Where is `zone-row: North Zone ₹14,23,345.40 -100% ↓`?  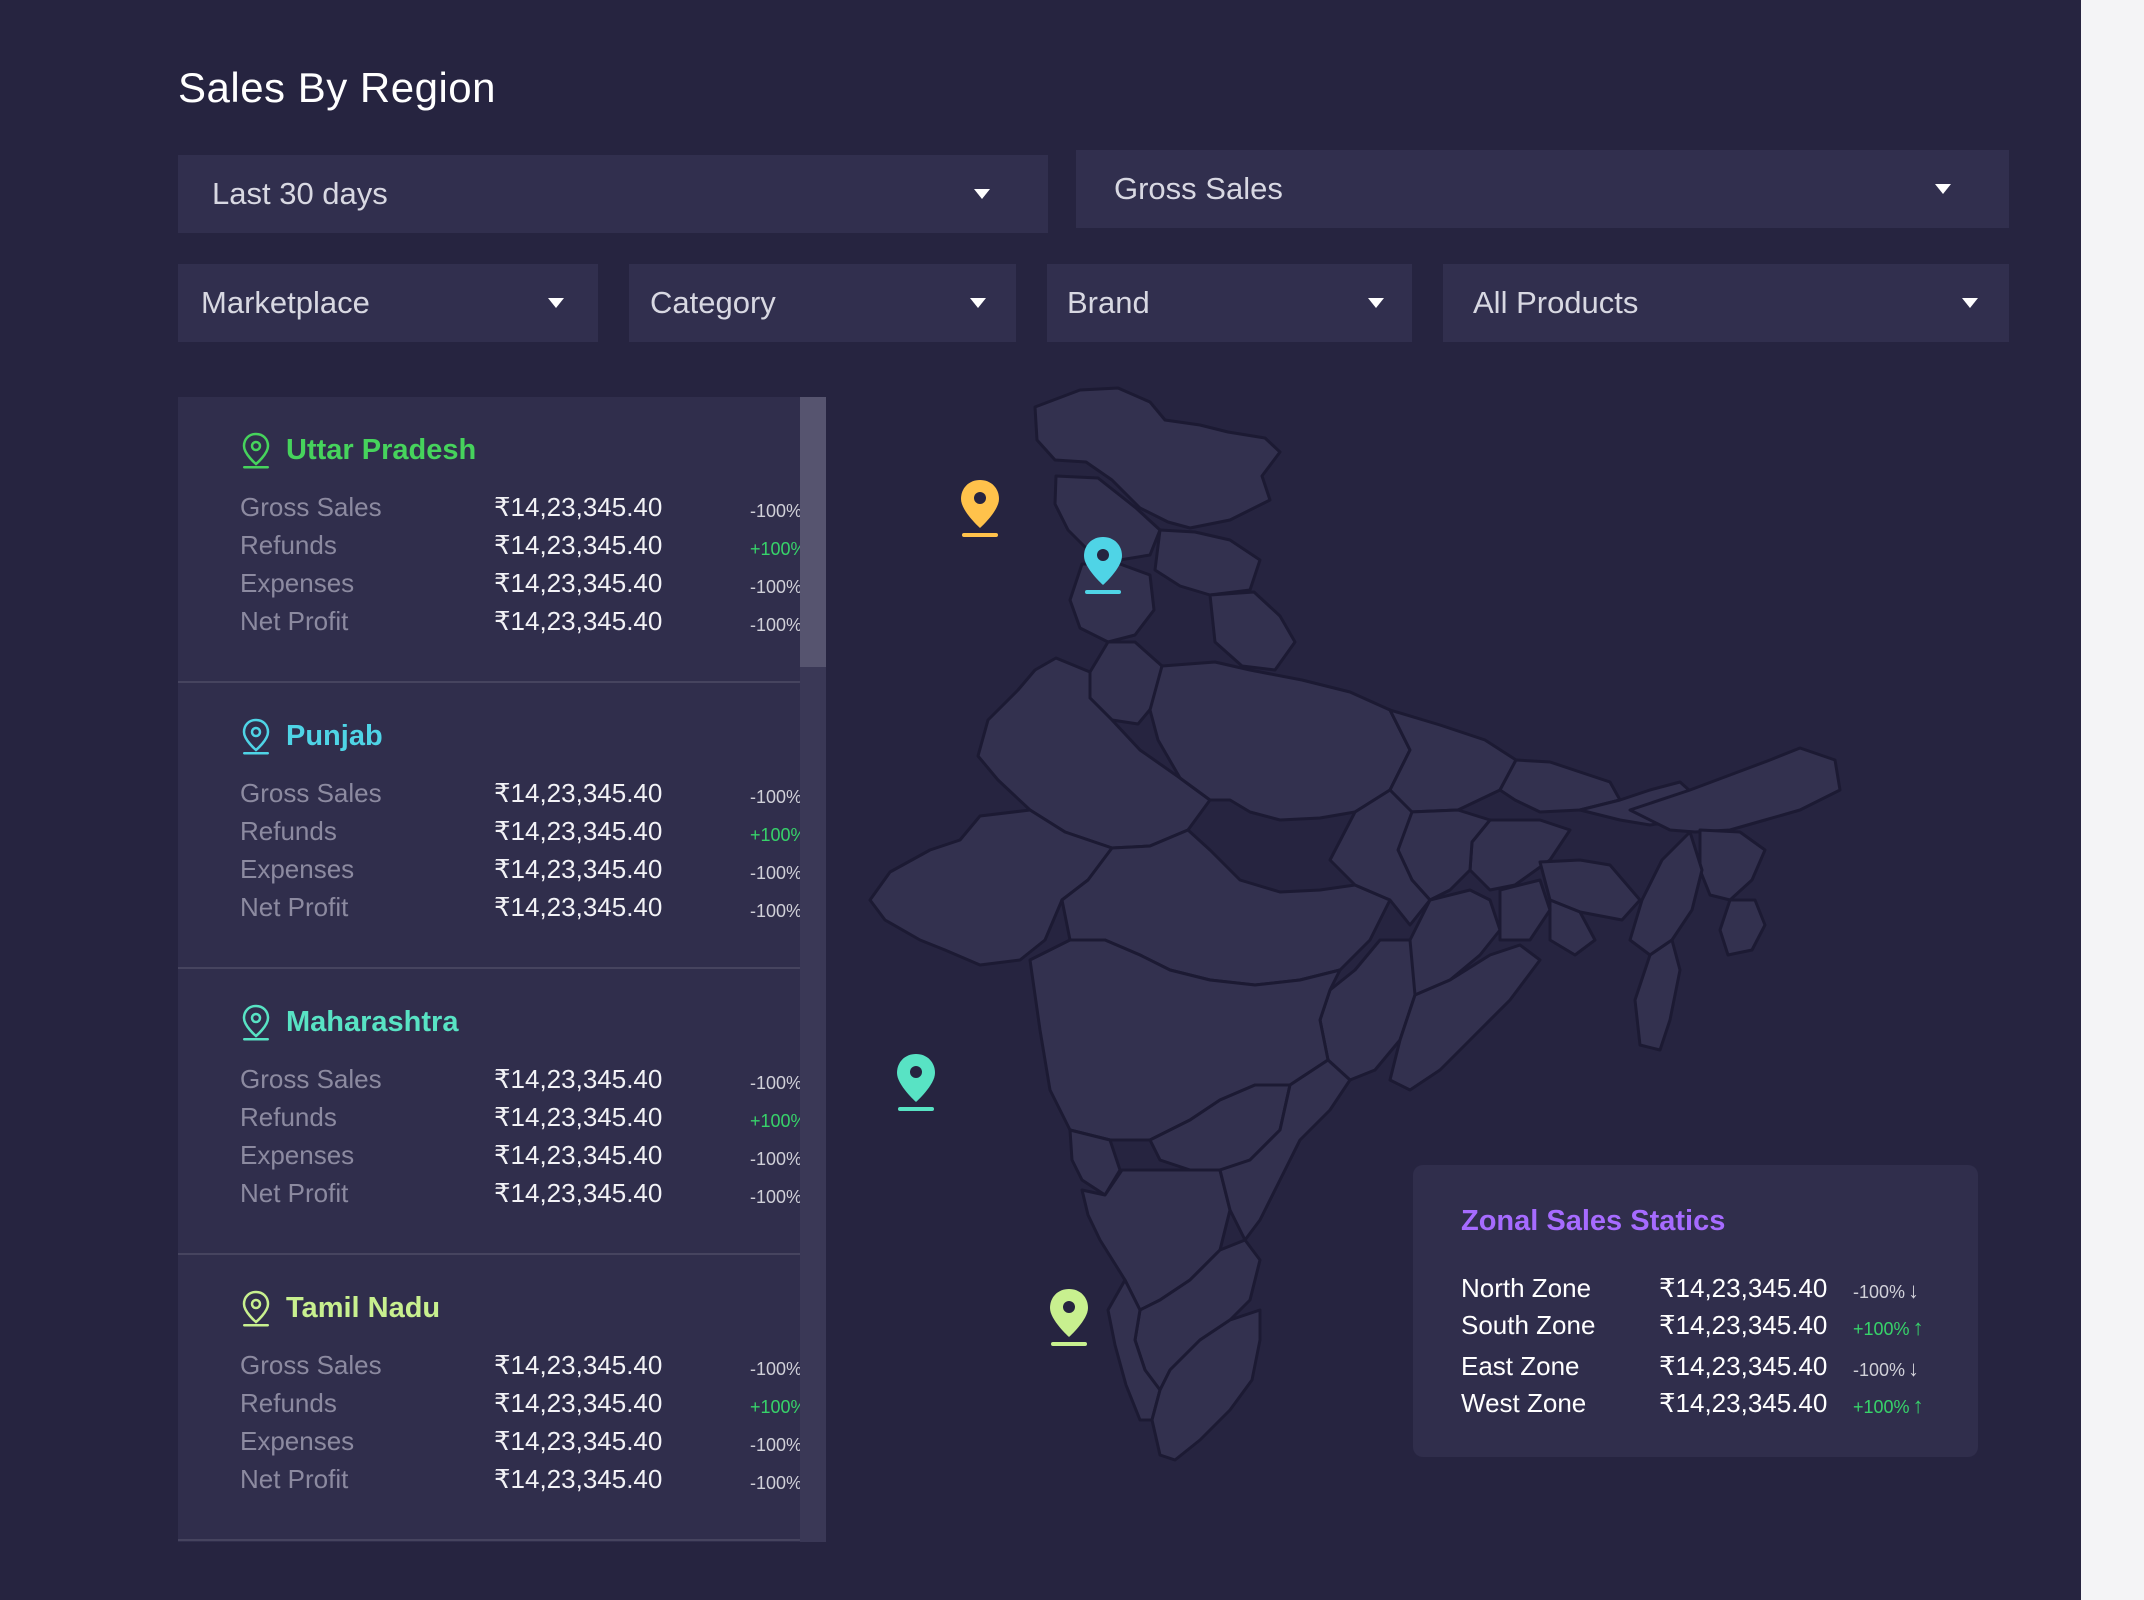 zone-row: North Zone ₹14,23,345.40 -100% ↓ is located at coordinates (1711, 1291).